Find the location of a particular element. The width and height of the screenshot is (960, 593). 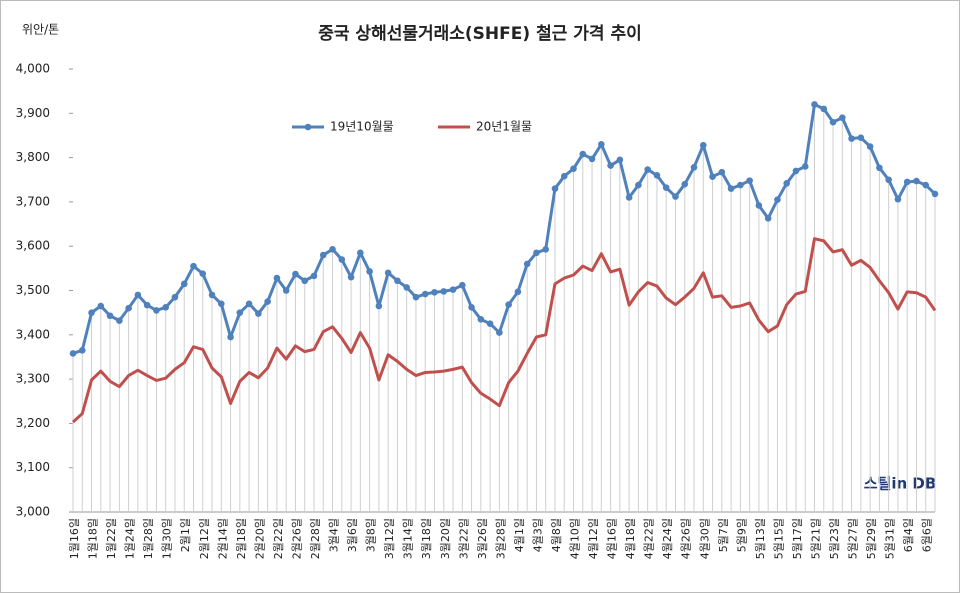

x-tick-label: 4월16일 is located at coordinates (612, 538).